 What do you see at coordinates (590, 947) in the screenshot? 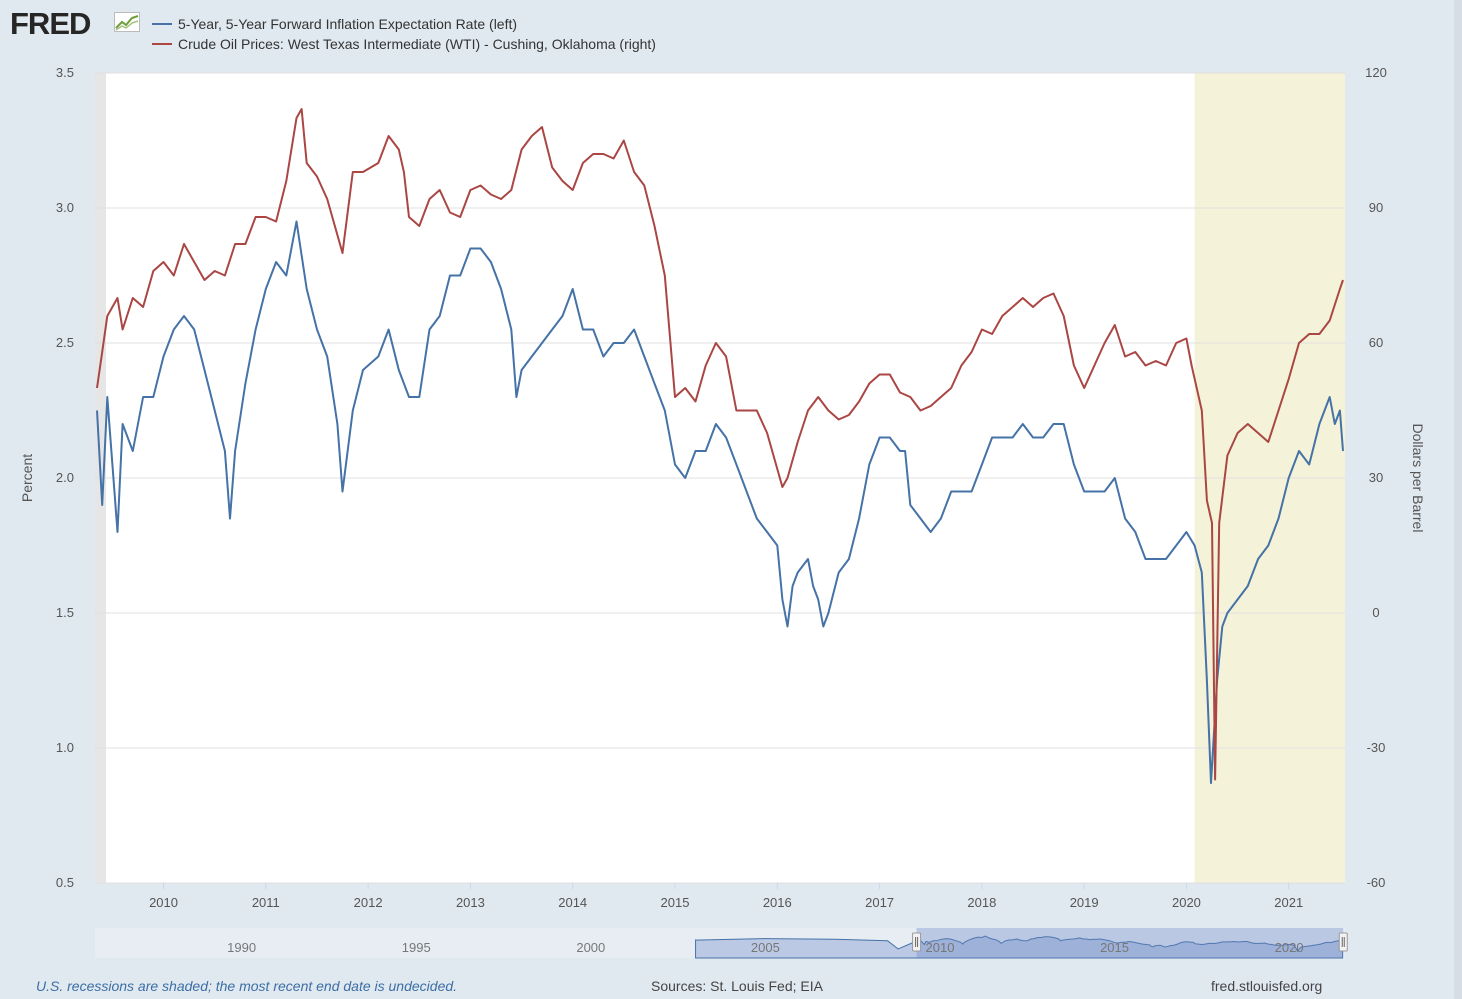
I see `navigator-tick-label: 2000` at bounding box center [590, 947].